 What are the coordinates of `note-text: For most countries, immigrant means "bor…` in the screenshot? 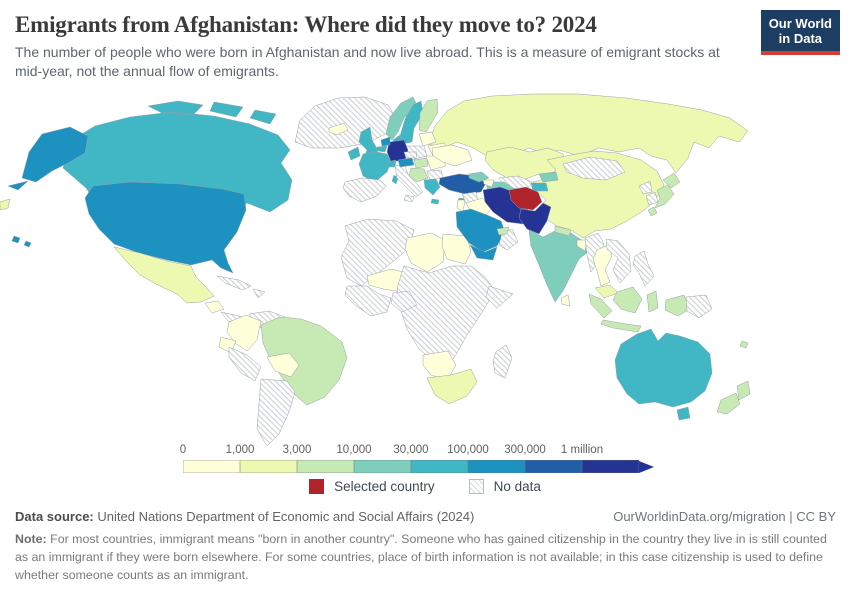 It's located at (421, 557).